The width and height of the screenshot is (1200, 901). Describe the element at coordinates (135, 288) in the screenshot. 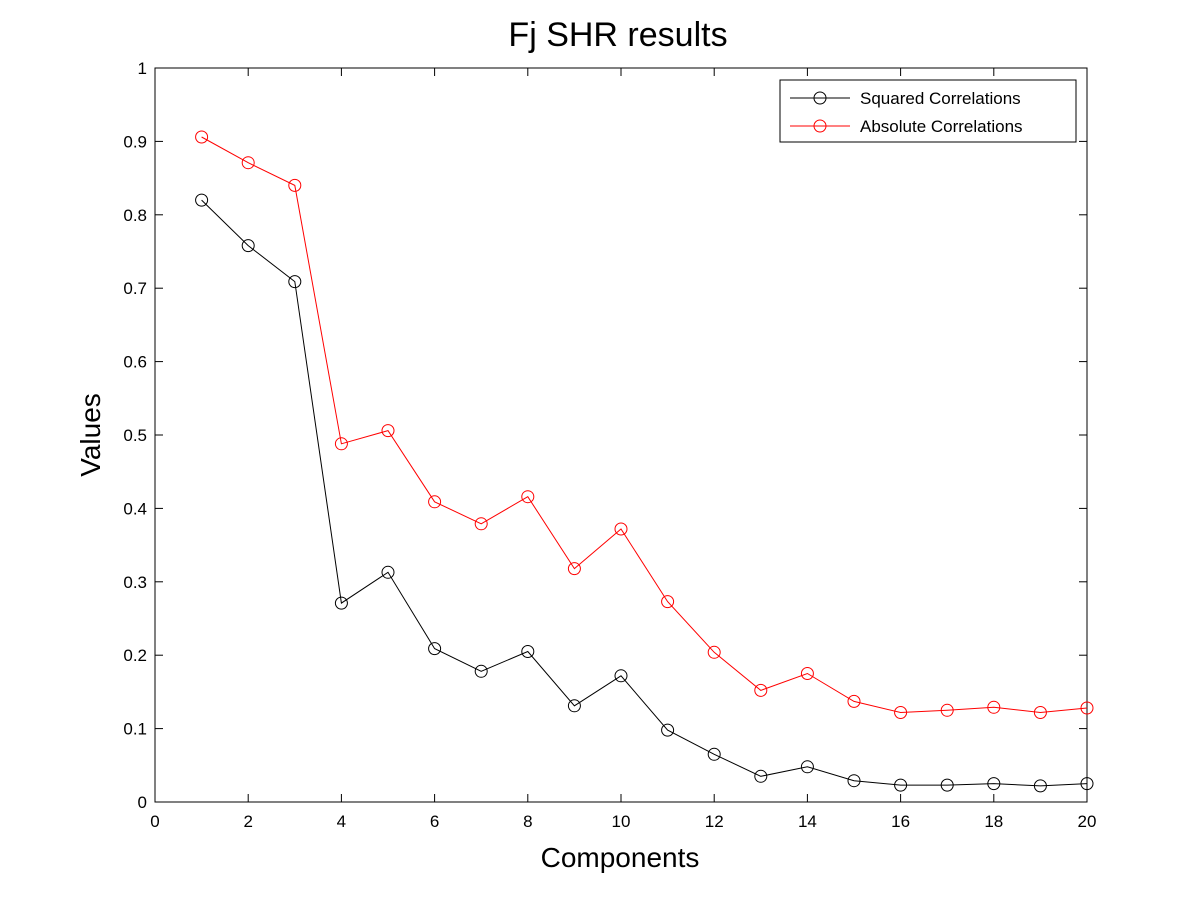

I see `y-tick-label: 0.7` at that location.